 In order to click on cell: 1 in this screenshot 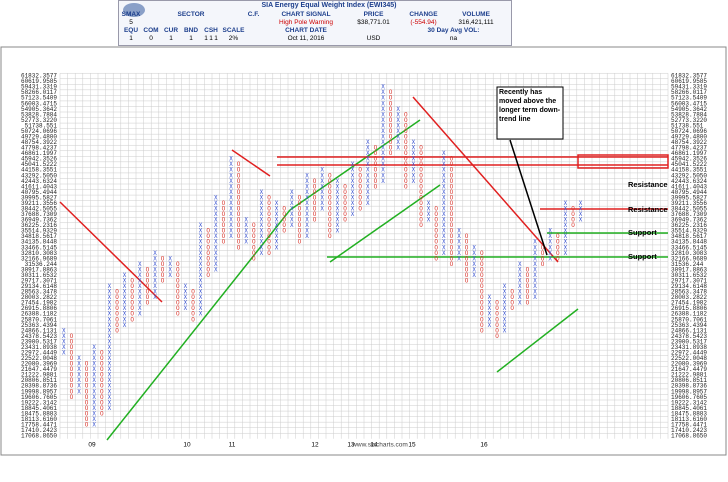, I will do `click(206, 38)`.